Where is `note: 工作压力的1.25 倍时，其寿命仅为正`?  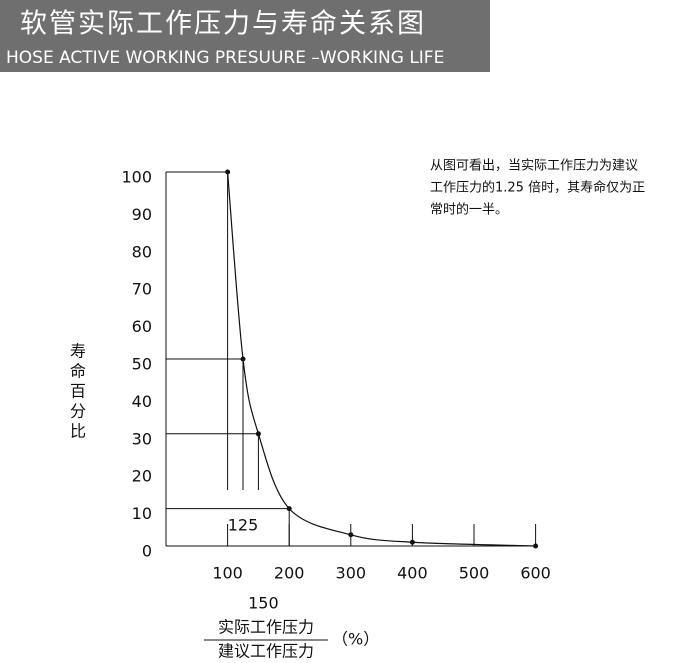
note: 工作压力的1.25 倍时，其寿命仅为正 is located at coordinates (537, 188).